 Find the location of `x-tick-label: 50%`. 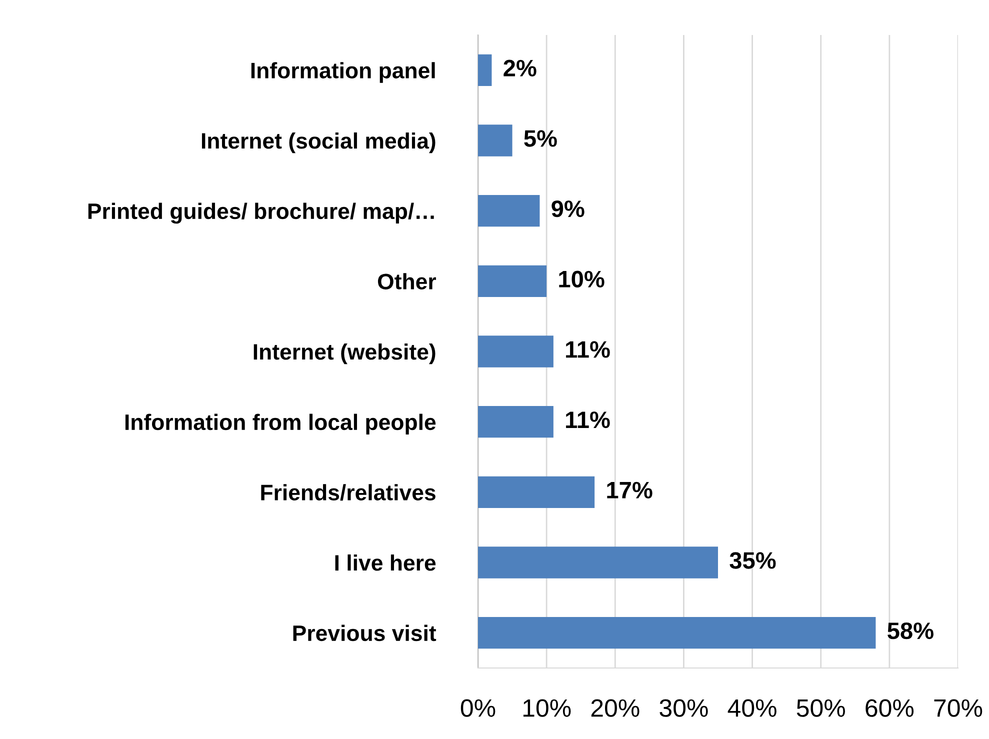

x-tick-label: 50% is located at coordinates (820, 708).